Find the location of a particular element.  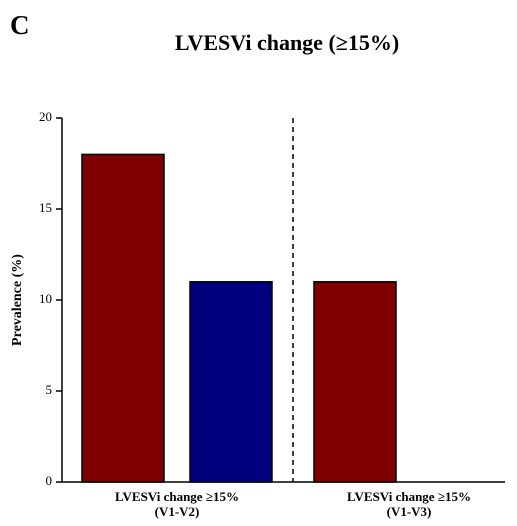

y-tick-label: 5 is located at coordinates (49, 389).